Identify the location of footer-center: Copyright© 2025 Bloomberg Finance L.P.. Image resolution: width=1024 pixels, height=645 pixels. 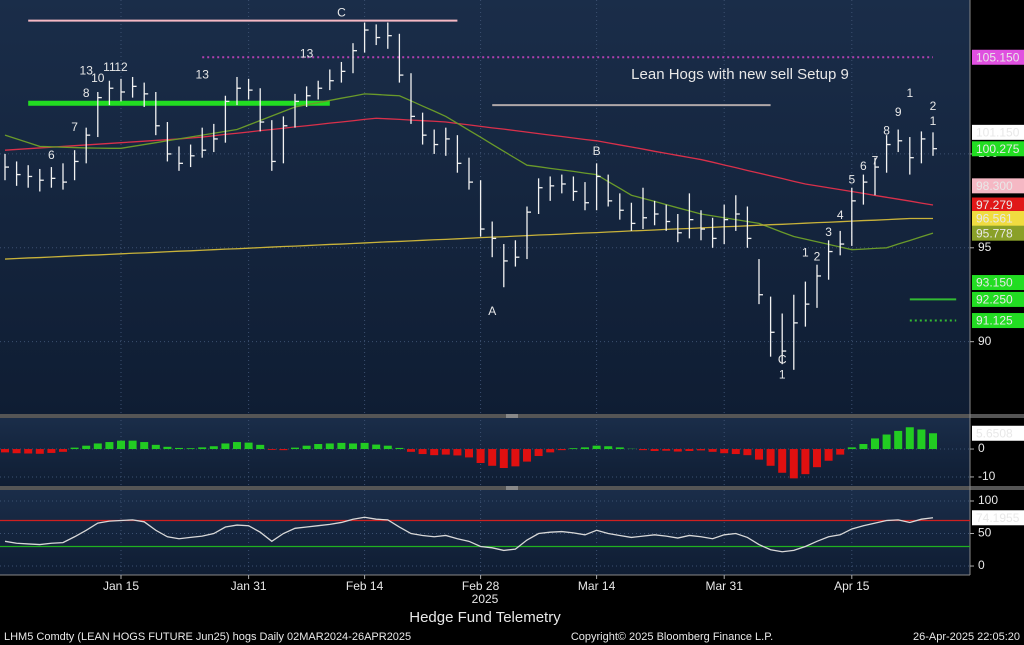
(672, 637).